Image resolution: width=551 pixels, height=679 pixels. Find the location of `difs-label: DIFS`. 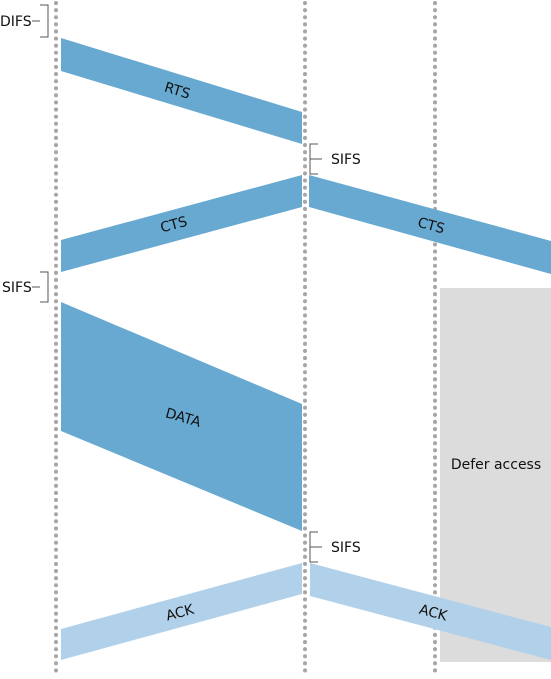

difs-label: DIFS is located at coordinates (16, 22).